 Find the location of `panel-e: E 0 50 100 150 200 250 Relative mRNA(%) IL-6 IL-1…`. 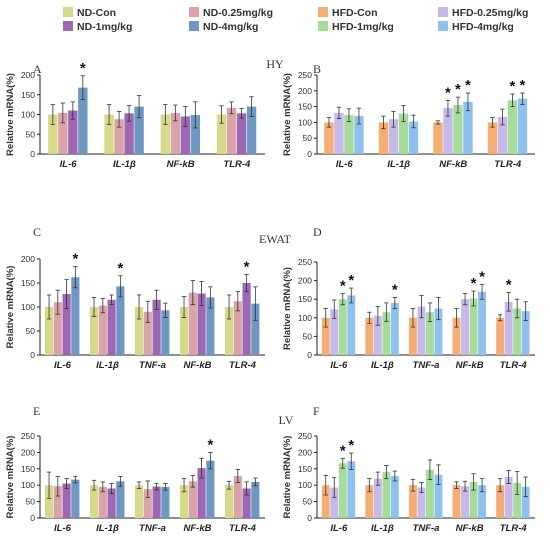

panel-e: E 0 50 100 150 200 250 Relative mRNA(%) IL-6 IL-1… is located at coordinates (135, 469).